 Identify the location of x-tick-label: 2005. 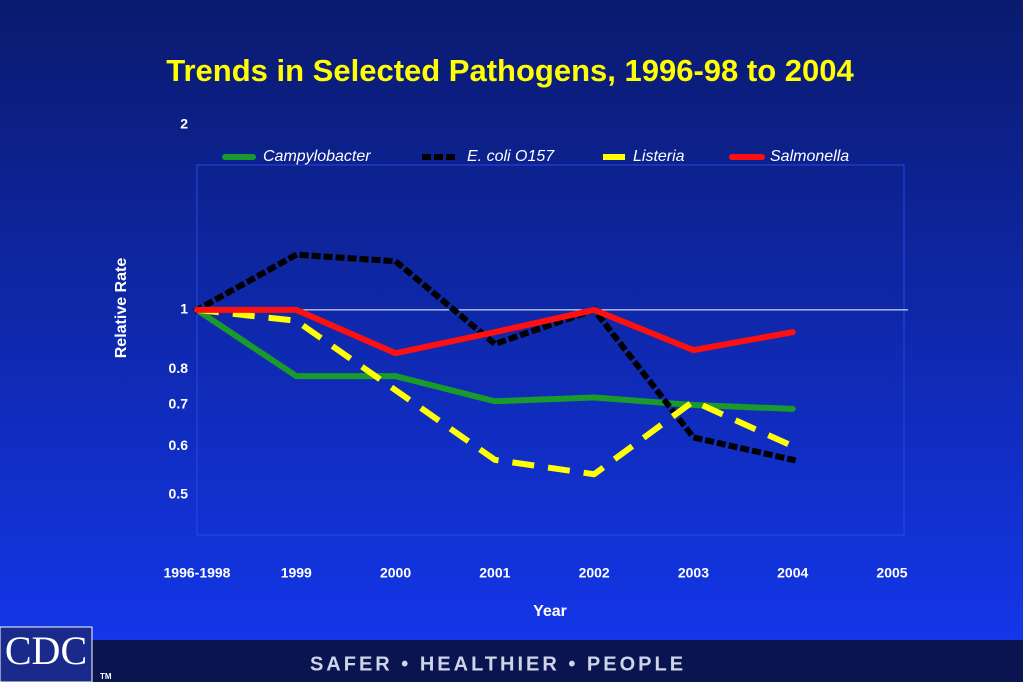
(891, 573).